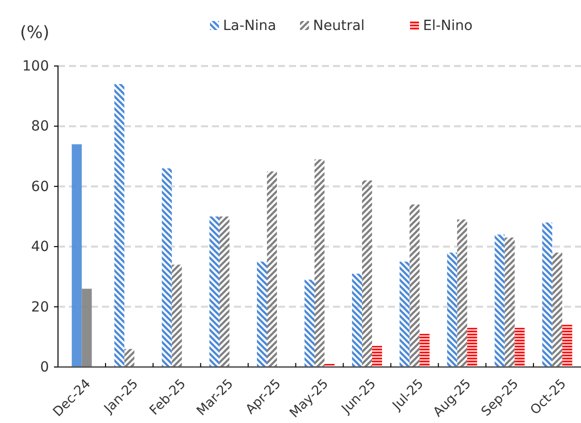  What do you see at coordinates (339, 26) in the screenshot?
I see `legend-label: Neutral` at bounding box center [339, 26].